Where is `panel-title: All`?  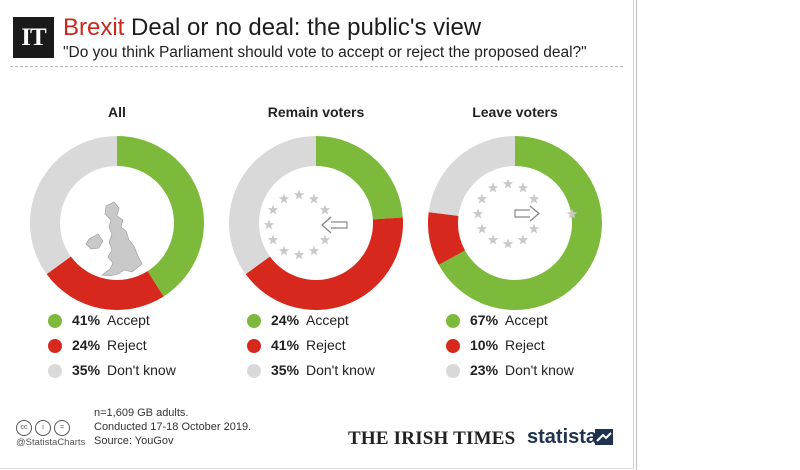 panel-title: All is located at coordinates (117, 112).